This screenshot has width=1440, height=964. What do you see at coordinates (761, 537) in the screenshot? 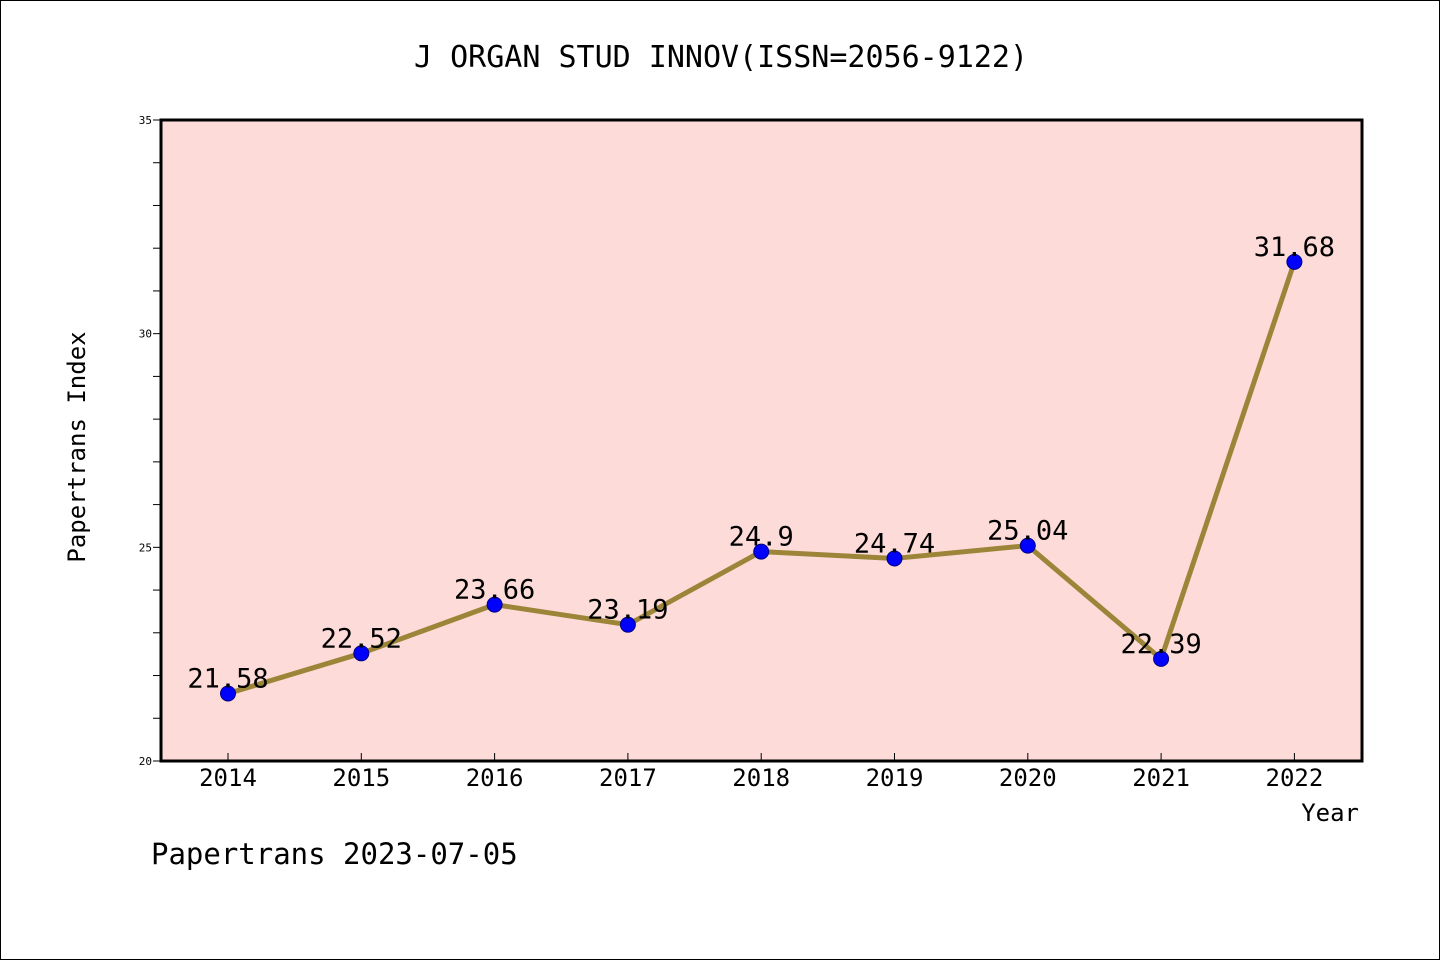
I see `data-label: 24.9` at bounding box center [761, 537].